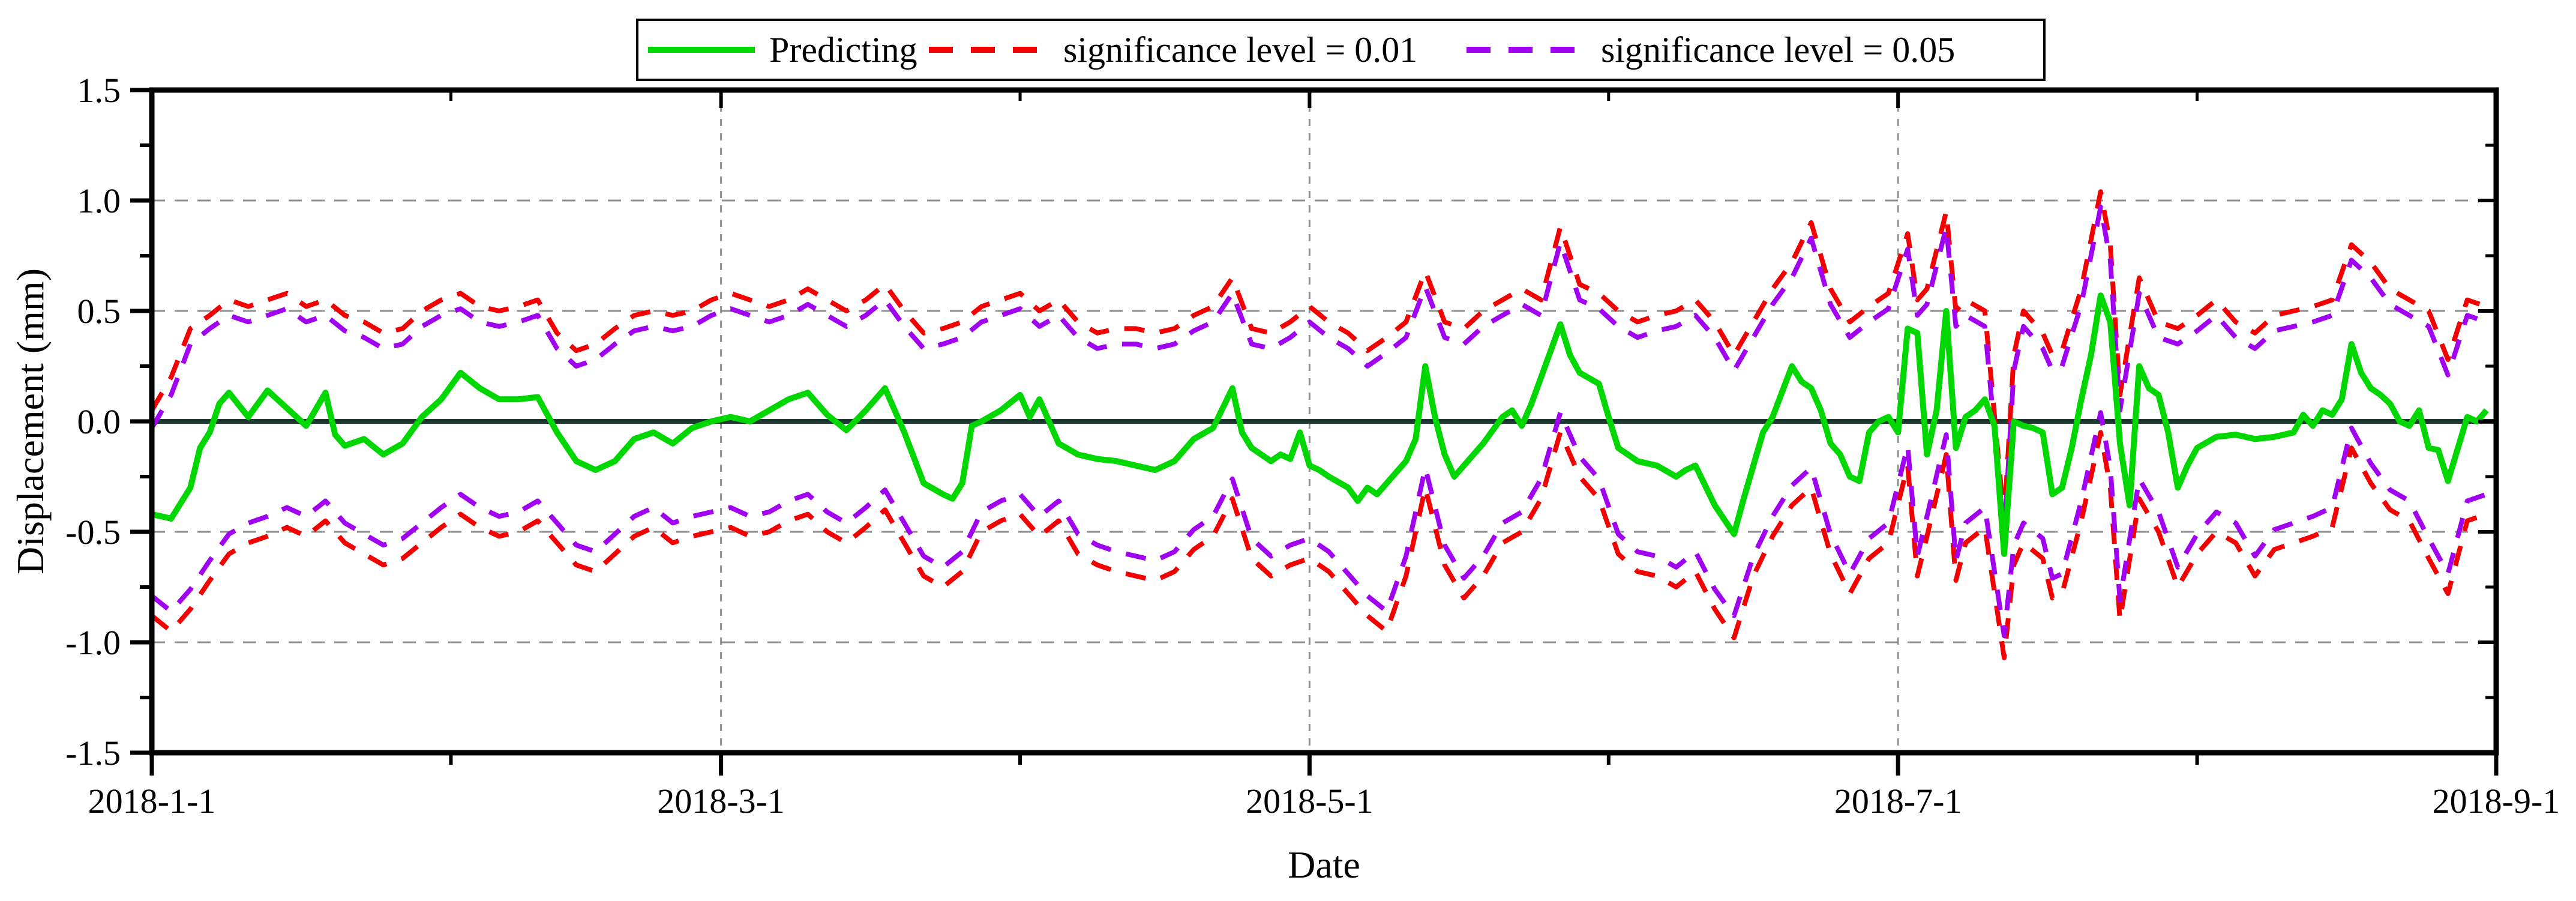 Image resolution: width=2576 pixels, height=901 pixels. What do you see at coordinates (30, 421) in the screenshot?
I see `y-axis-title: Displacement (mm)` at bounding box center [30, 421].